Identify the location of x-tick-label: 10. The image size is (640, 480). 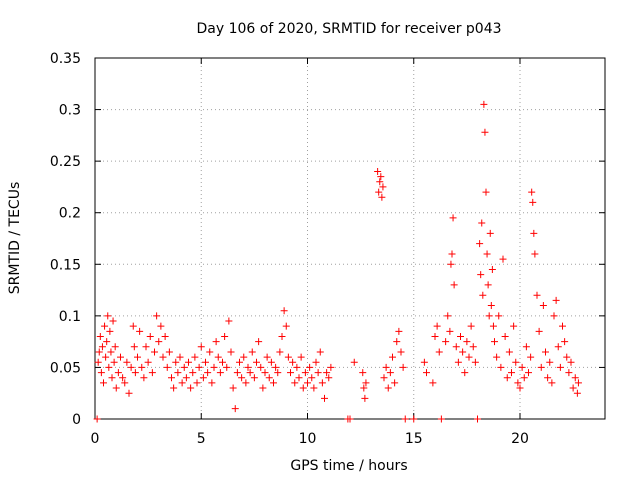
(308, 439).